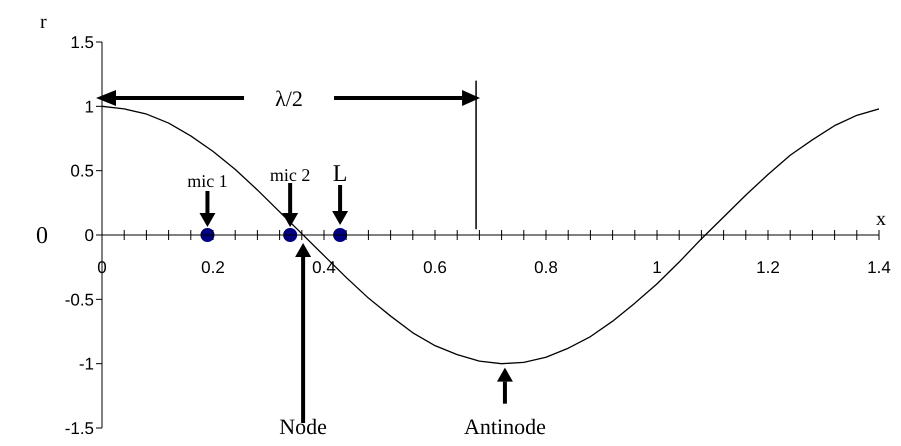 Image resolution: width=901 pixels, height=446 pixels. What do you see at coordinates (207, 181) in the screenshot?
I see `annotation: mic 1` at bounding box center [207, 181].